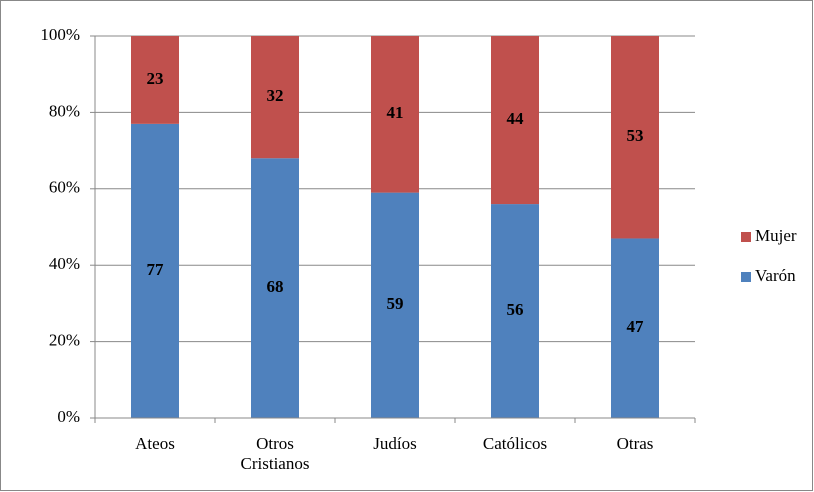  Describe the element at coordinates (64, 340) in the screenshot. I see `y-tick-label: 20%` at that location.